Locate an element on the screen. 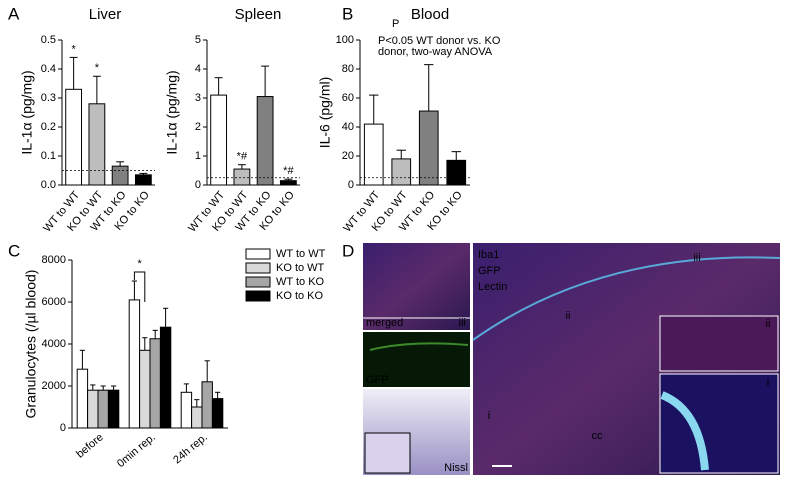  y-tick-label: 0.0 is located at coordinates (48, 185).